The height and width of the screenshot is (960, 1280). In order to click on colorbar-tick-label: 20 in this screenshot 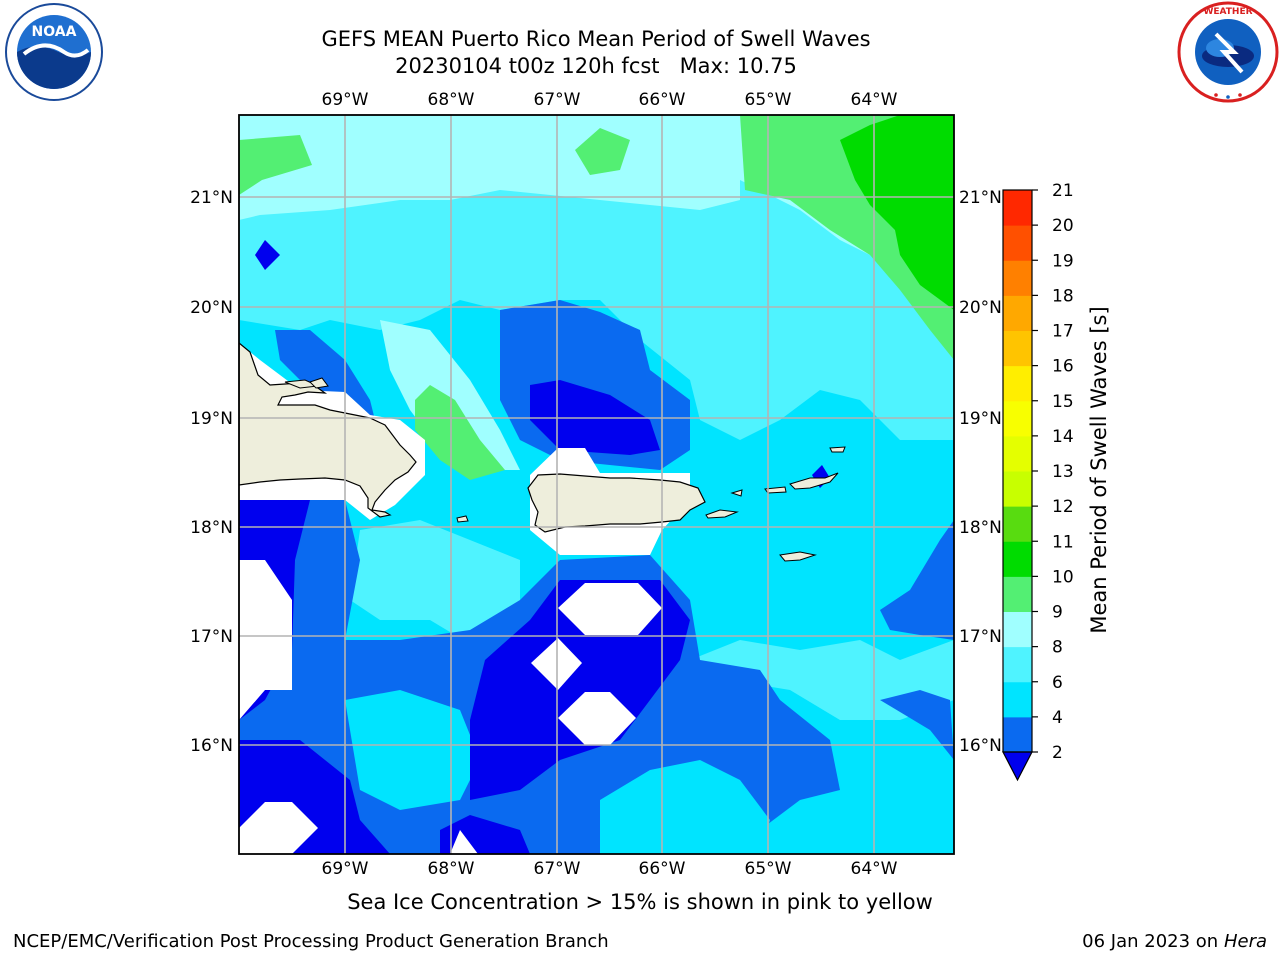, I will do `click(1063, 226)`.